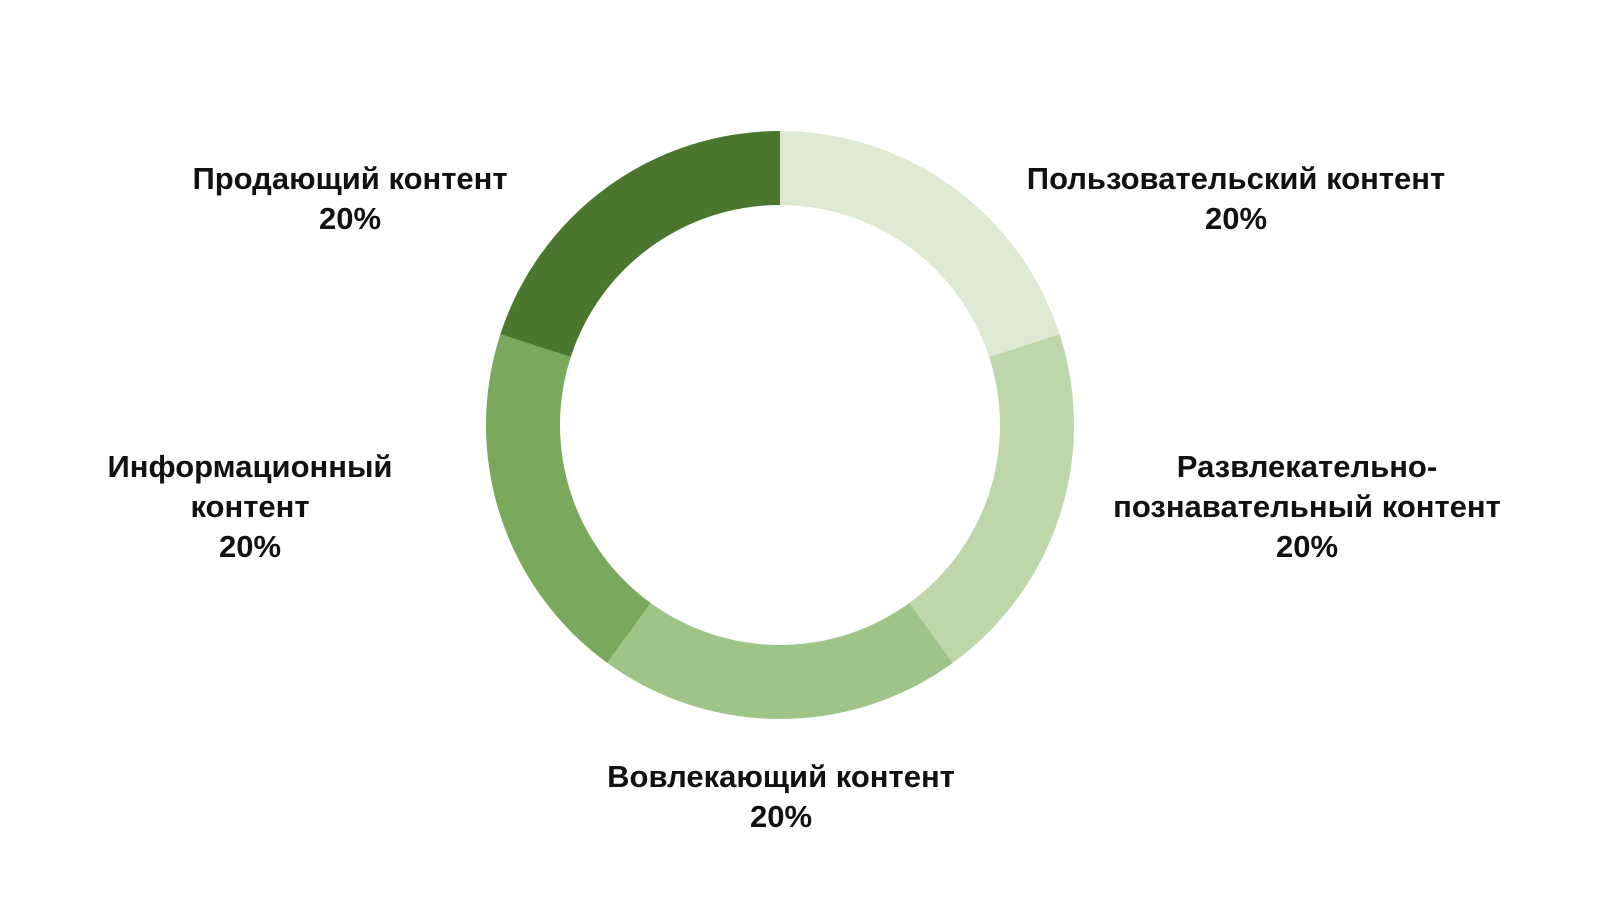 The image size is (1600, 900). What do you see at coordinates (250, 486) in the screenshot?
I see `category-name: Информационный контент` at bounding box center [250, 486].